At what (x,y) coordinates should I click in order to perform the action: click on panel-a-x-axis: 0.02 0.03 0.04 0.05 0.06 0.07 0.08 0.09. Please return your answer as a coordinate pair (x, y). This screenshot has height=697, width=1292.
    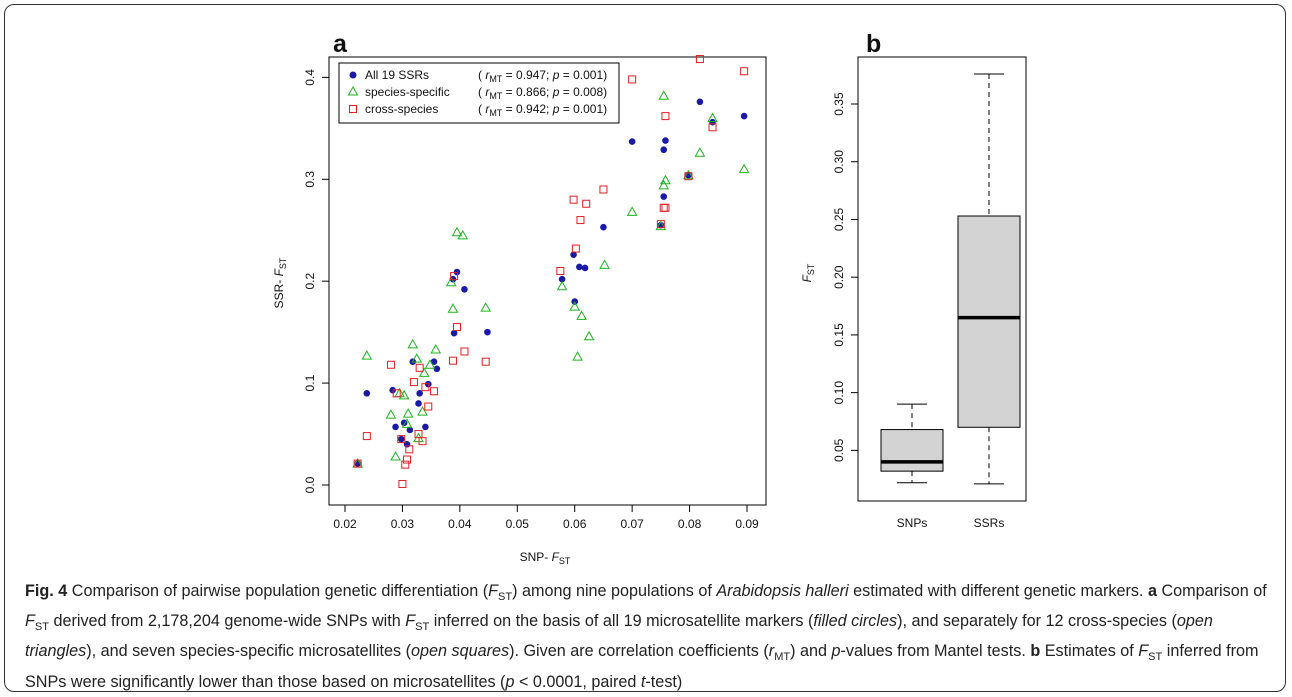
    Looking at the image, I should click on (546, 517).